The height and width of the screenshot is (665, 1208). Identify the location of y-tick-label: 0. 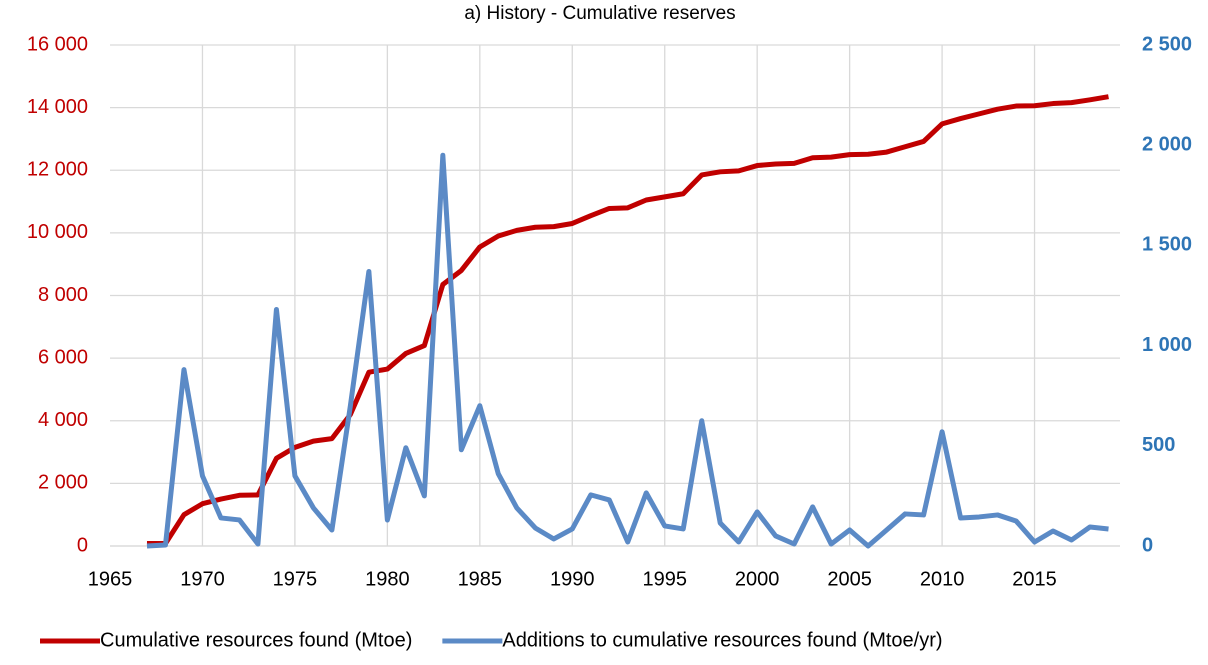
(82, 545).